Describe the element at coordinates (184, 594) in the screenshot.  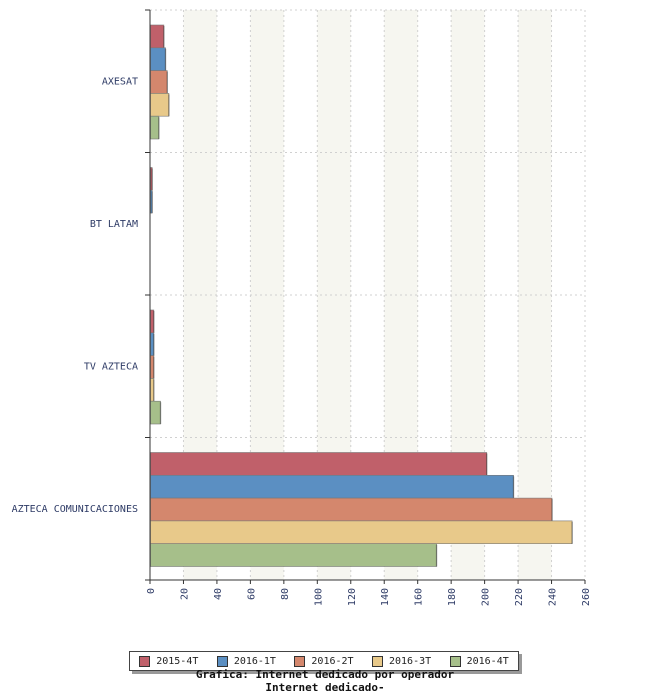
I see `x-tick-label: 20` at that location.